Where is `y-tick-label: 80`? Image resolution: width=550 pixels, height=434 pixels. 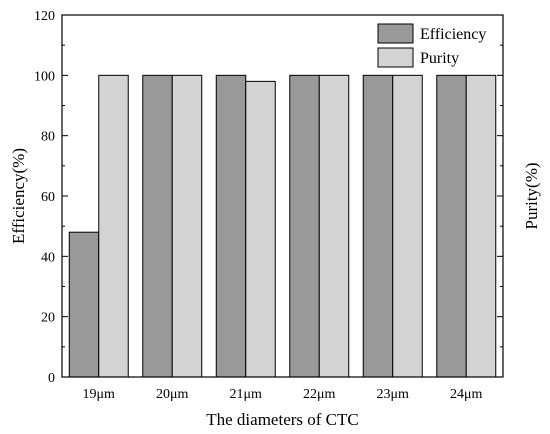
y-tick-label: 80 is located at coordinates (48, 137).